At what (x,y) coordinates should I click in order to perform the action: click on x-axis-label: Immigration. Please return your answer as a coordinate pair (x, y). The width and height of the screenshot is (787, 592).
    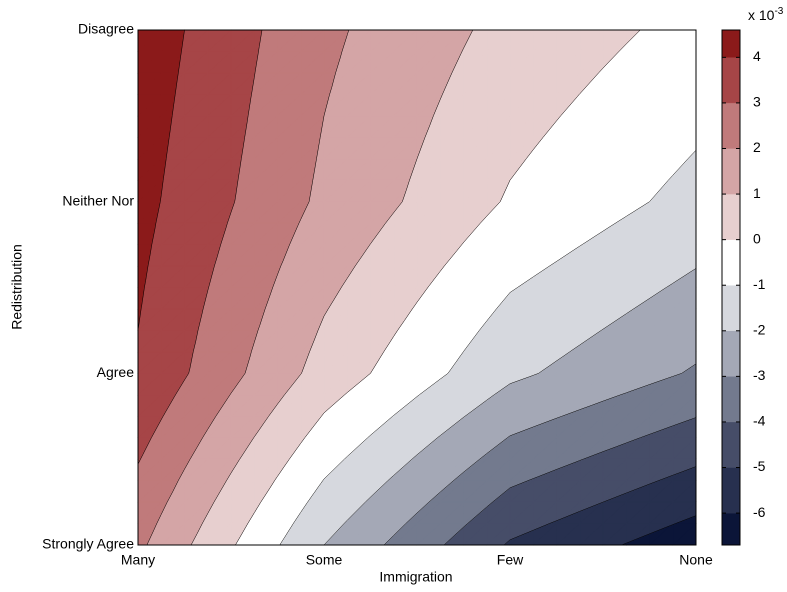
    Looking at the image, I should click on (415, 577).